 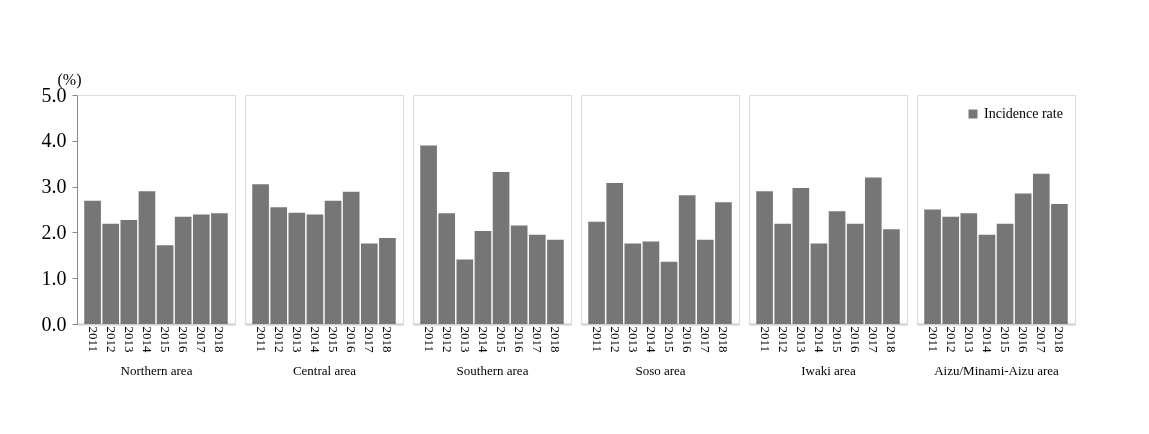 What do you see at coordinates (996, 370) in the screenshot?
I see `x-axis-title: Aizu/Minami-Aizu area` at bounding box center [996, 370].